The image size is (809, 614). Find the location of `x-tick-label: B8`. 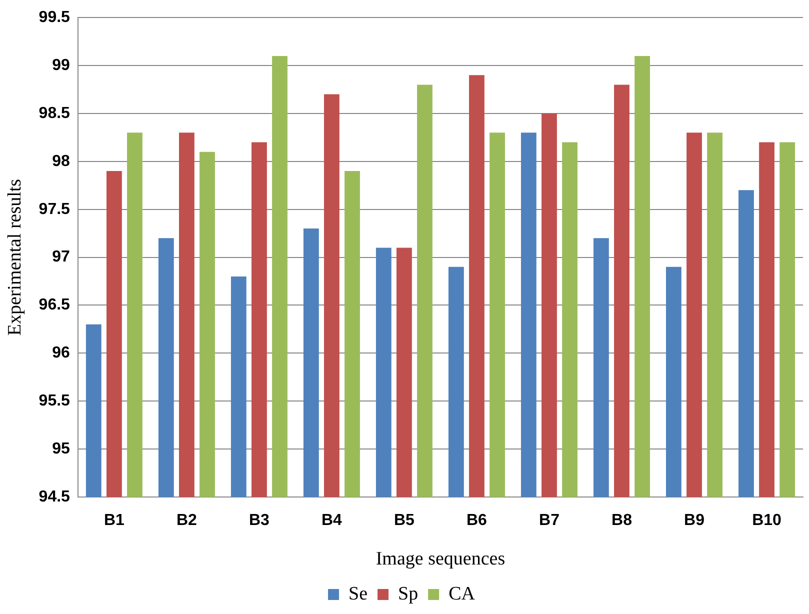

x-tick-label: B8 is located at coordinates (622, 521).